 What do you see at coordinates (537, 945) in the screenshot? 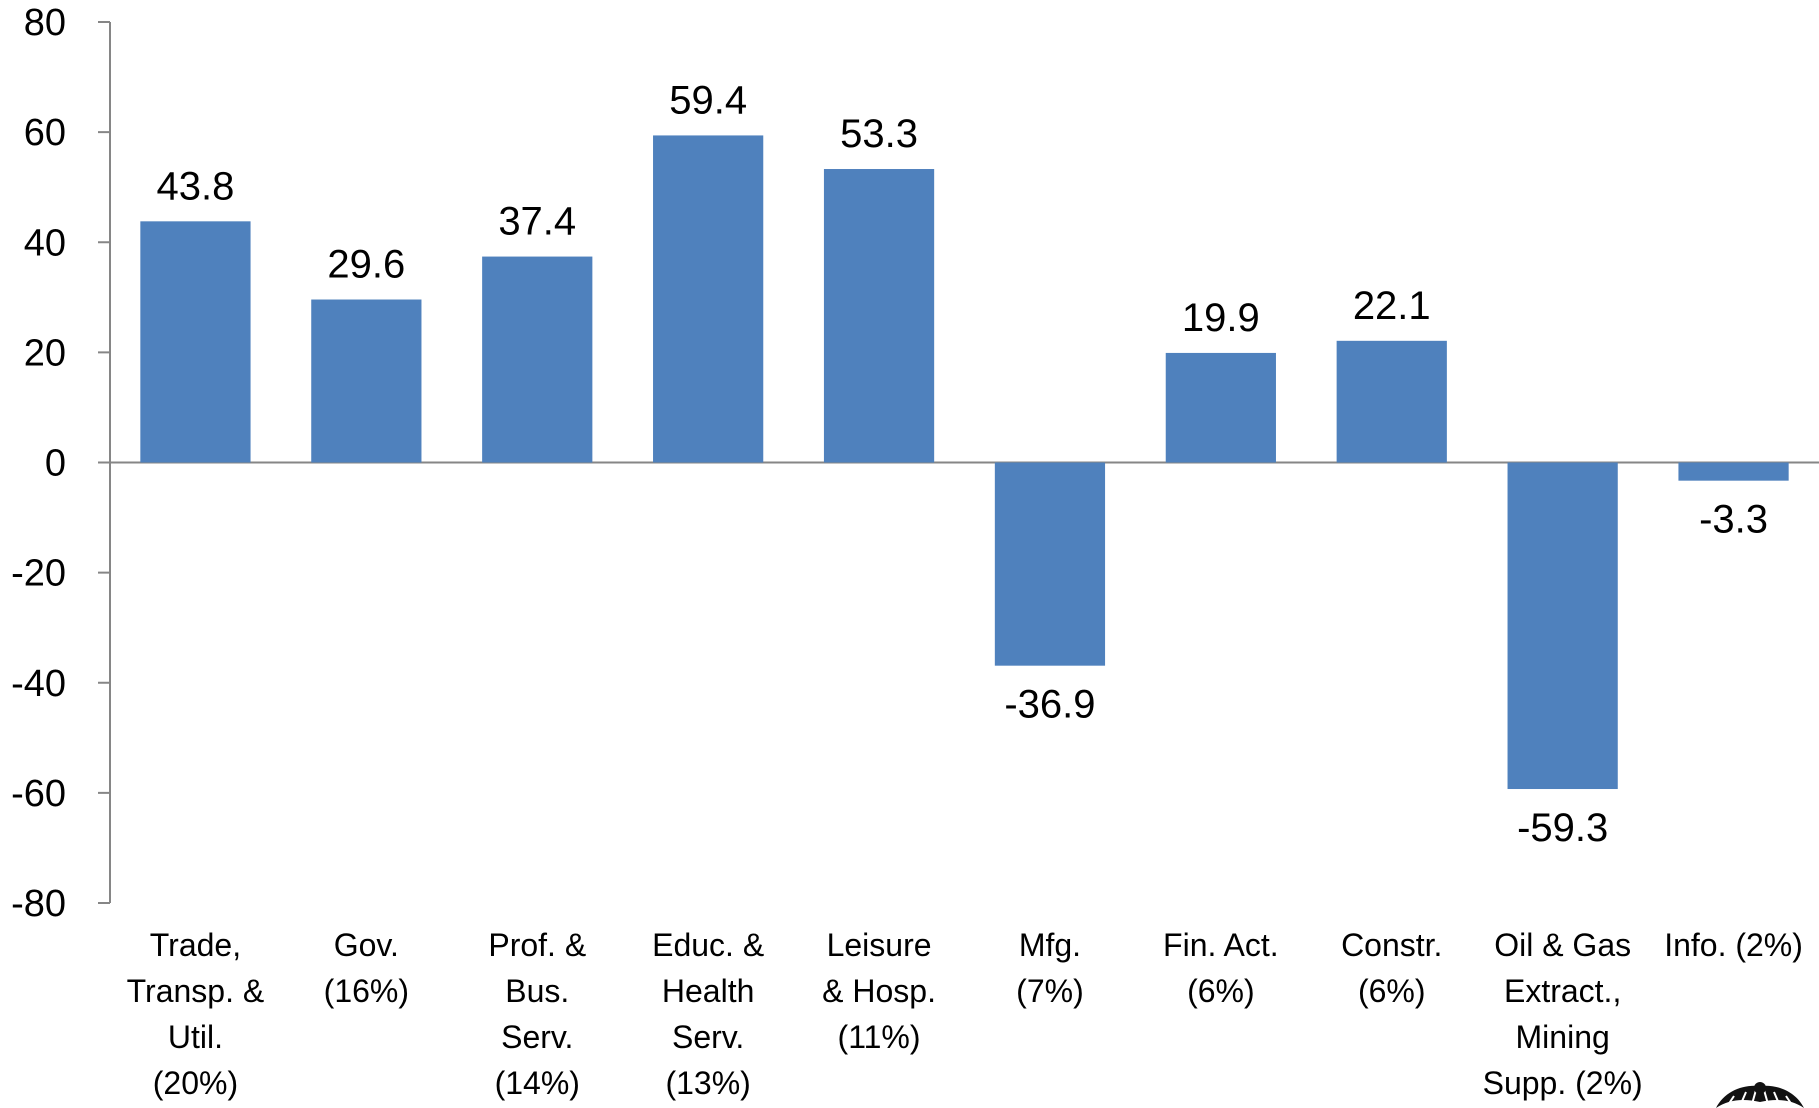
I see `category-label: Prof. &` at bounding box center [537, 945].